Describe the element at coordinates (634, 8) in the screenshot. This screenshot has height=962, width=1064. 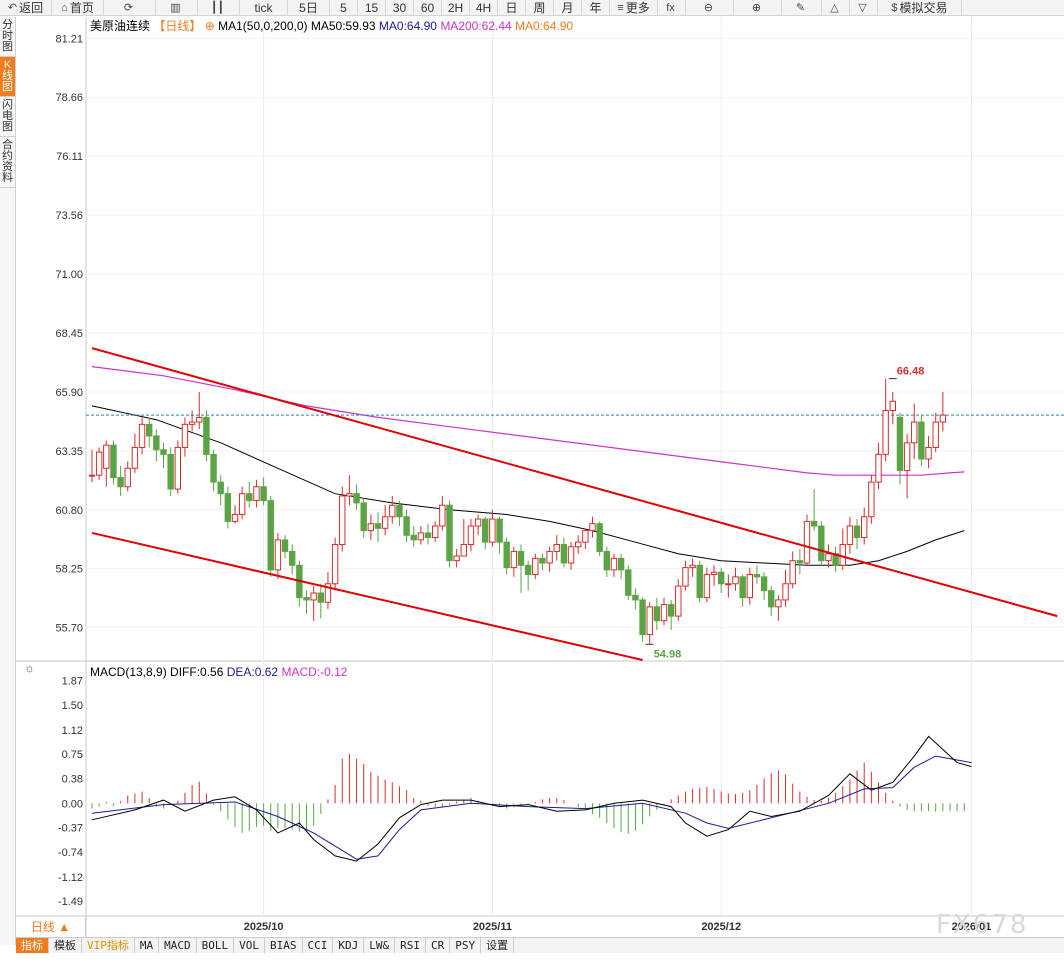
I see `toolbar-item-17: ≡ 更多` at that location.